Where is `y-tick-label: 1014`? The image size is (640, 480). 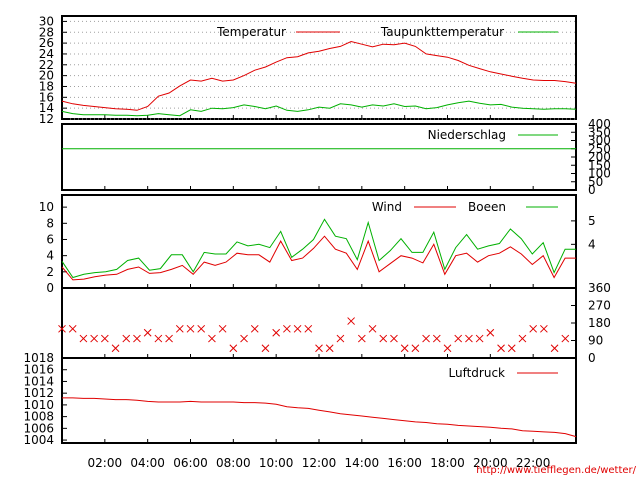 y-tick-label: 1014 is located at coordinates (38, 381).